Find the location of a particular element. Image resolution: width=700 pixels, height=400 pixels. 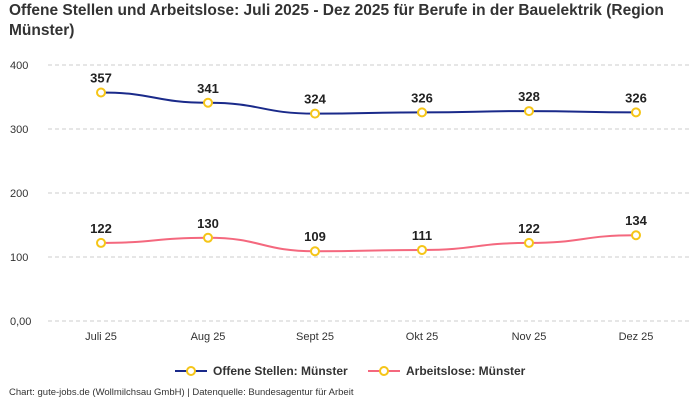

x-tick-label: Juli 25 is located at coordinates (101, 337).